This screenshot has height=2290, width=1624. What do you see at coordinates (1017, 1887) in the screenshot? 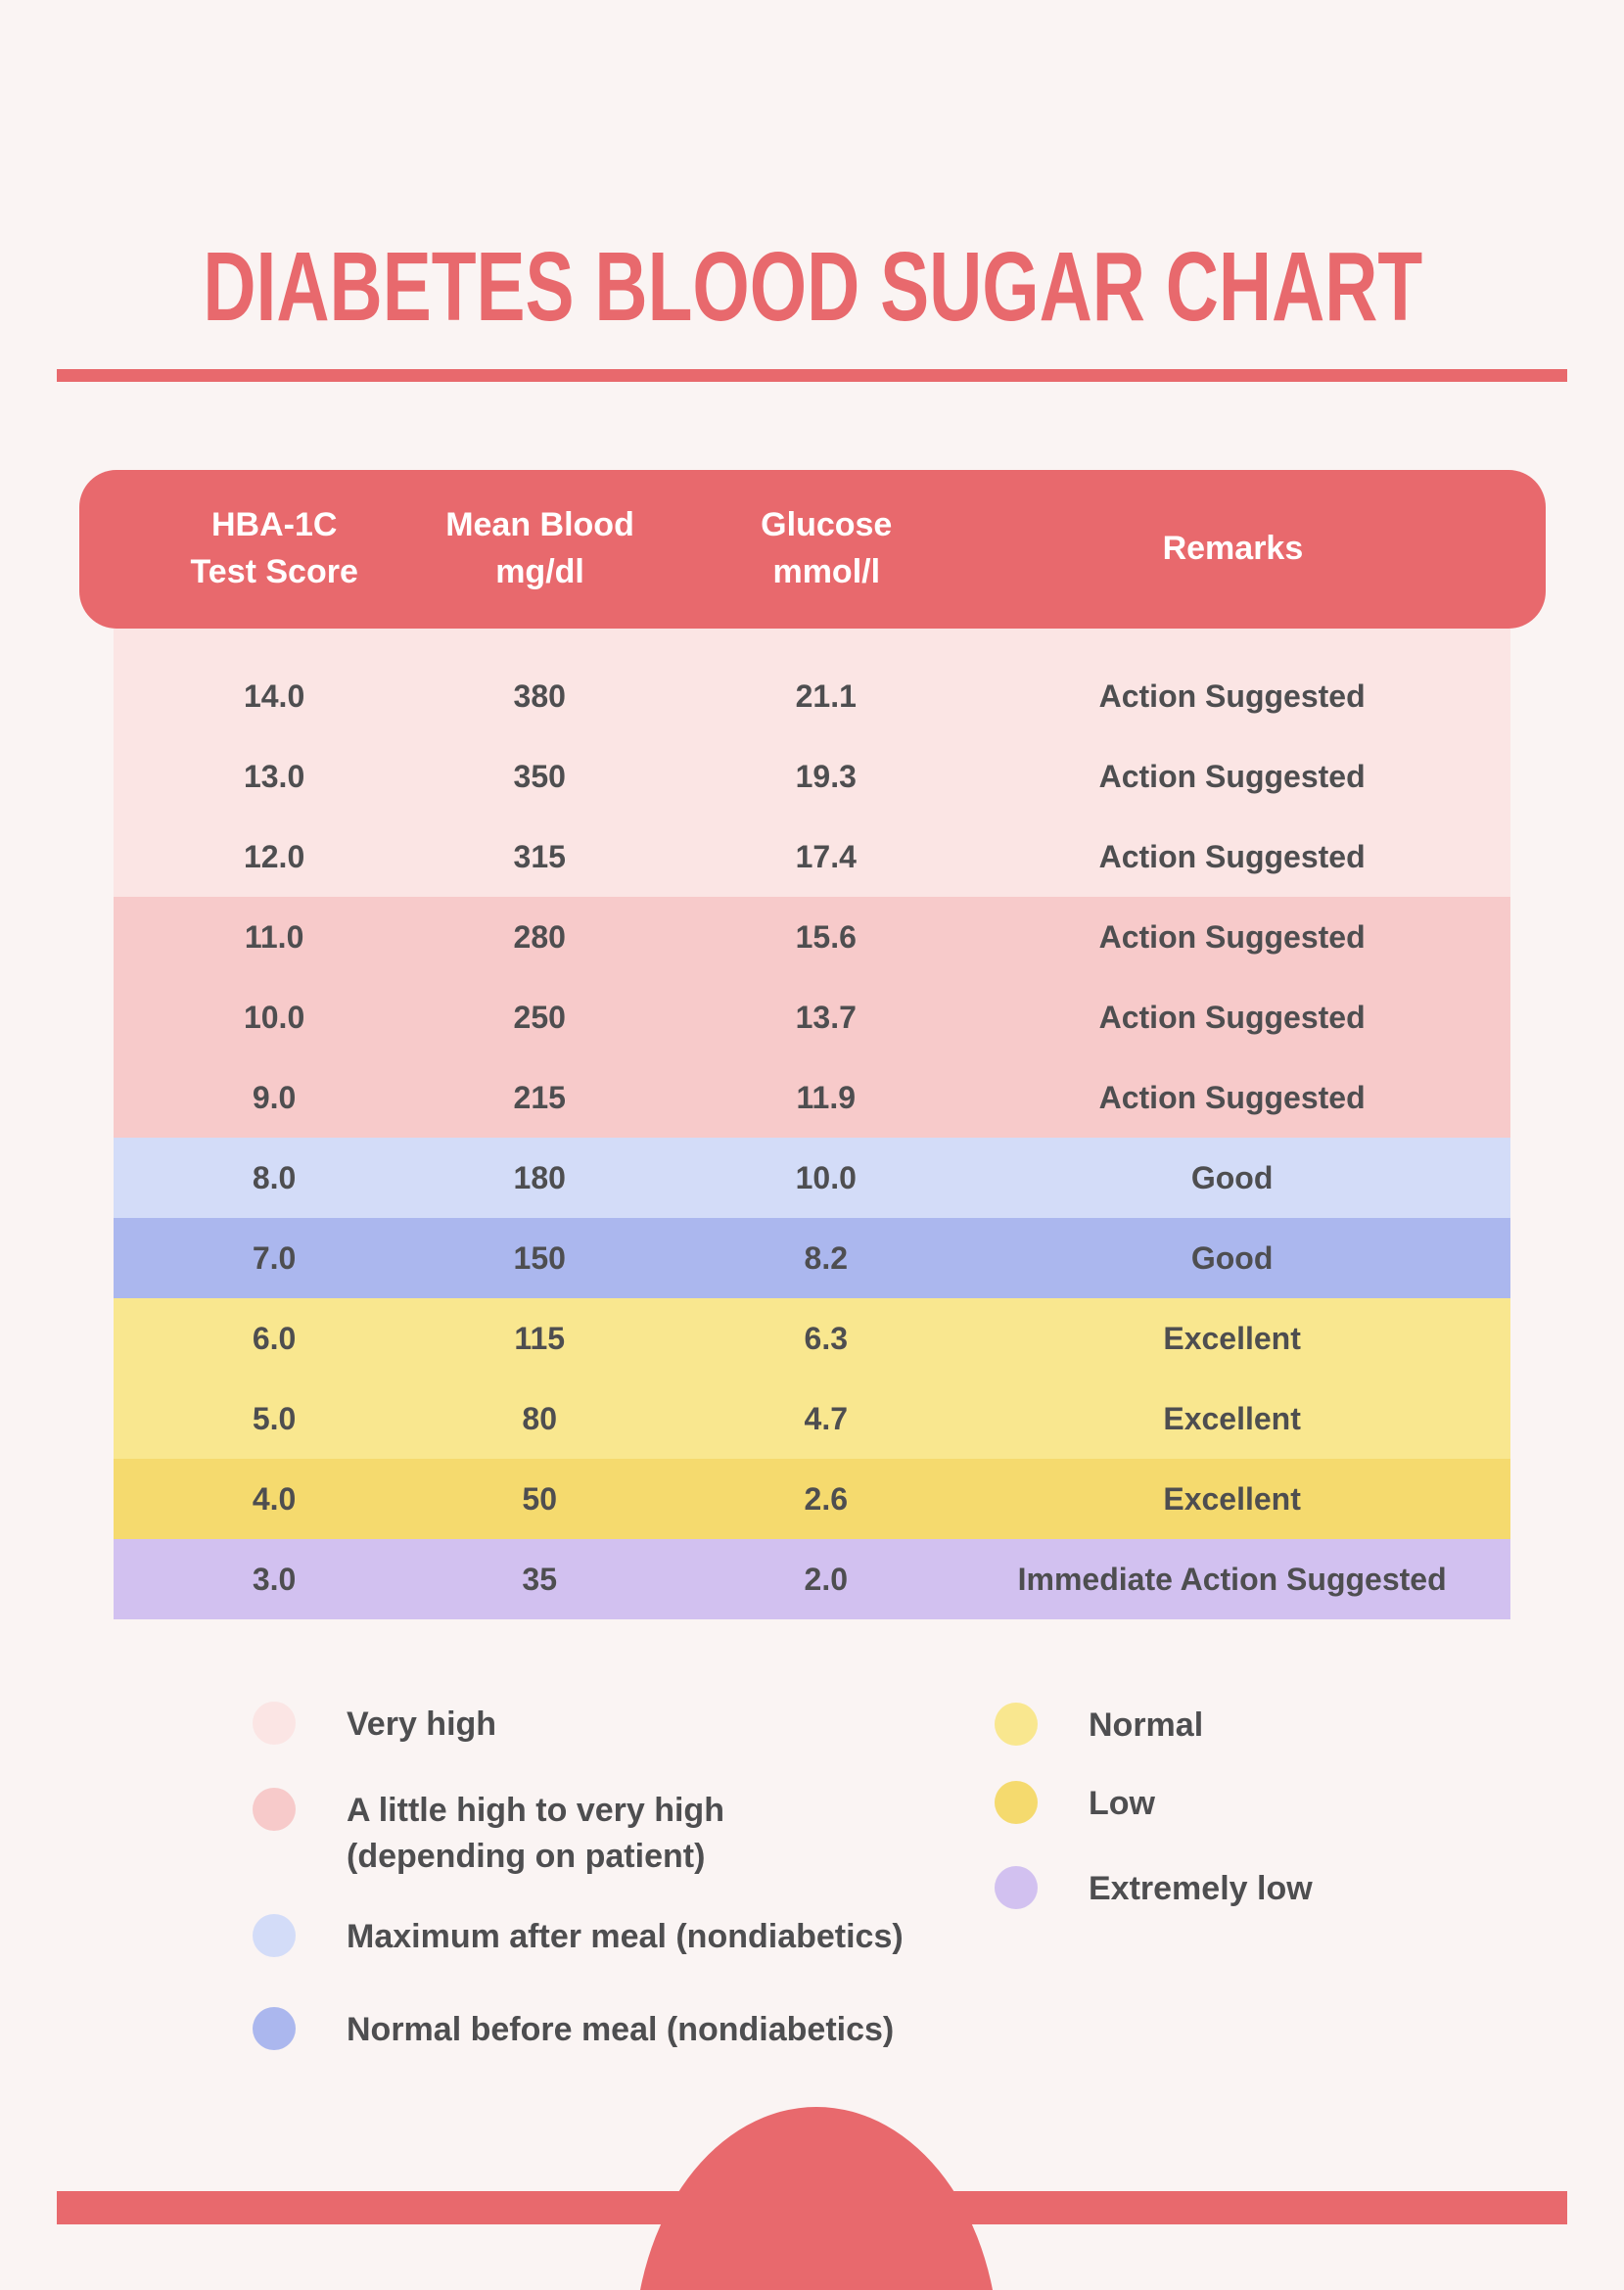
I see `legend-dot-extremely-low` at bounding box center [1017, 1887].